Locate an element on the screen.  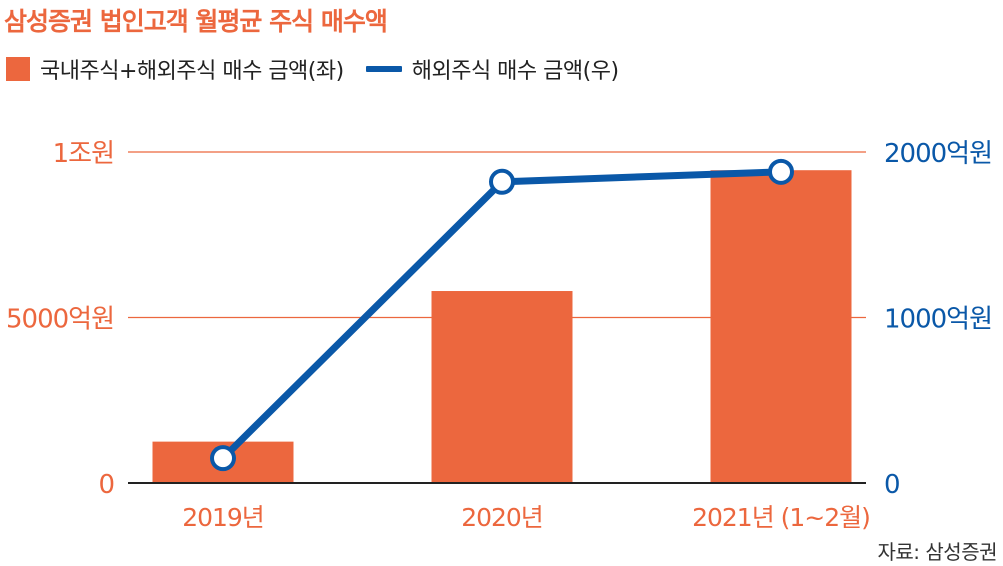
right-axis-tick-label: 2000억원 is located at coordinates (938, 154).